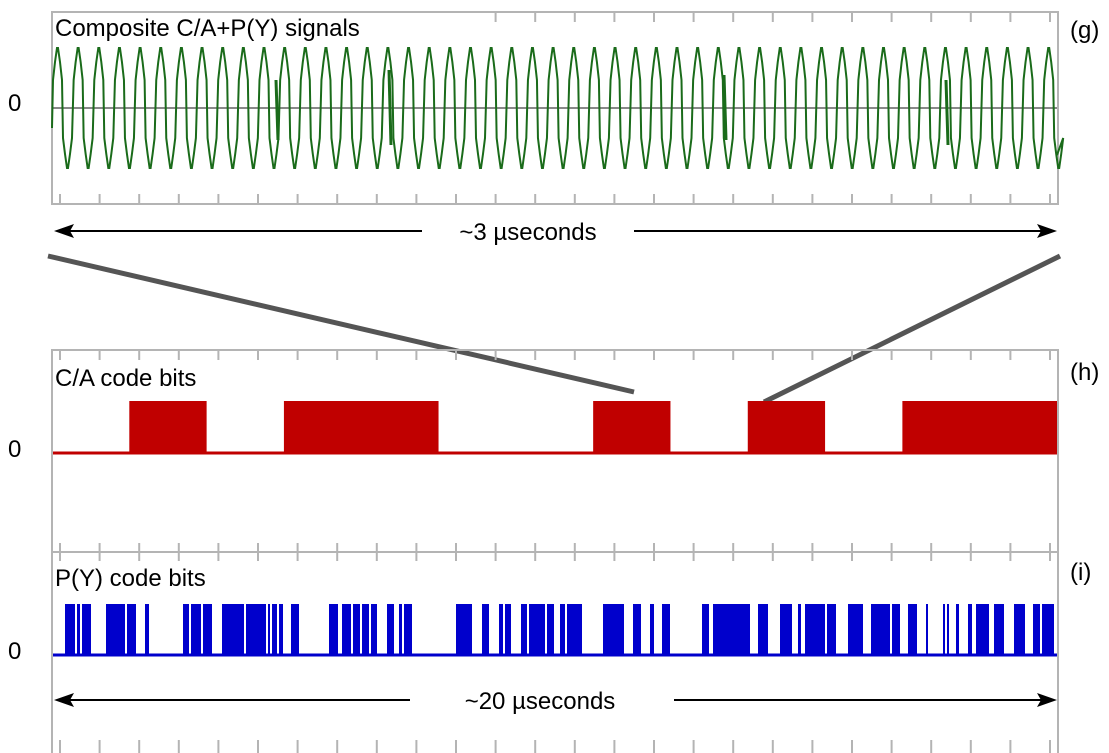  I want to click on top-arrow-left-head, so click(64, 231).